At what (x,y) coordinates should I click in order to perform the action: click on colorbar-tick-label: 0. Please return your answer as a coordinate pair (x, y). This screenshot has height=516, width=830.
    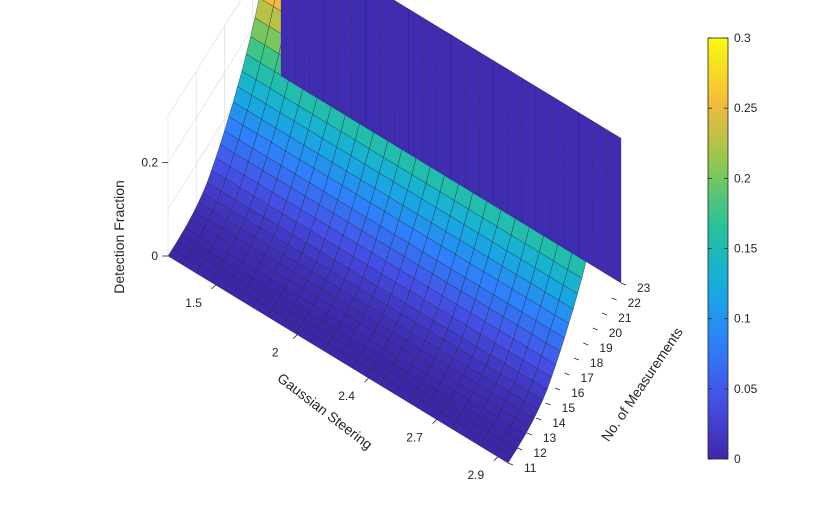
    Looking at the image, I should click on (737, 459).